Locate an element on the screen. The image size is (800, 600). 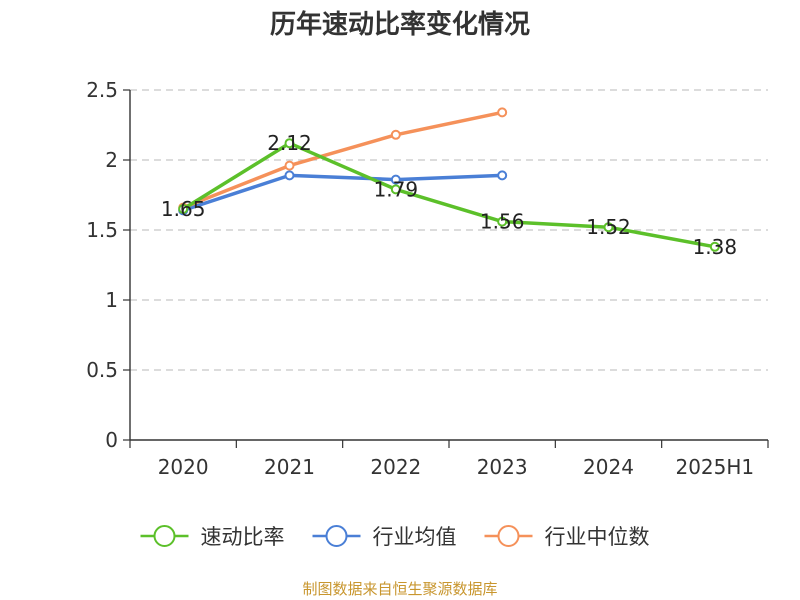
data-label: 1.79 is located at coordinates (396, 189).